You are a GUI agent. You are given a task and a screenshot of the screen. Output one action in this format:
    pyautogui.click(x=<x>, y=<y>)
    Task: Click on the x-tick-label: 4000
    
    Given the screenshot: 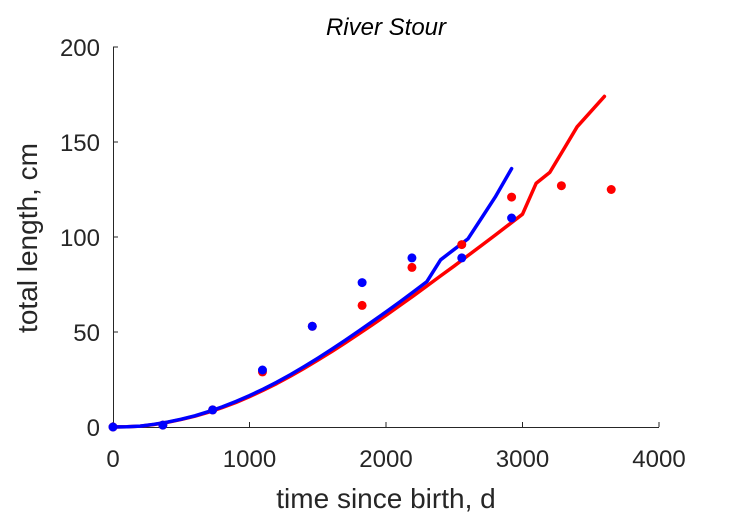 What is the action you would take?
    pyautogui.click(x=658, y=459)
    